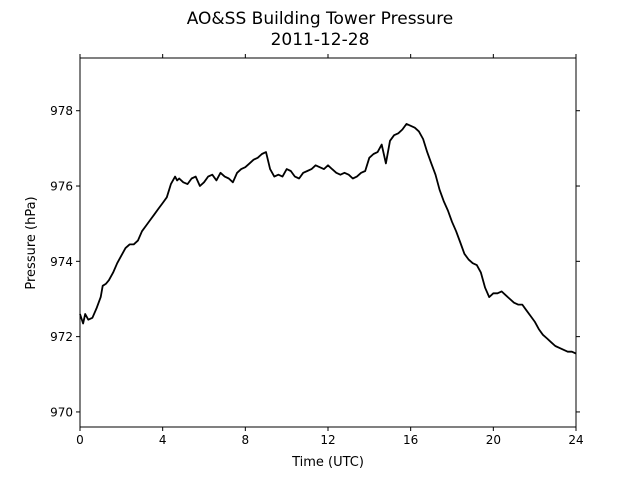  What do you see at coordinates (61, 111) in the screenshot?
I see `y-tick-label: 978` at bounding box center [61, 111].